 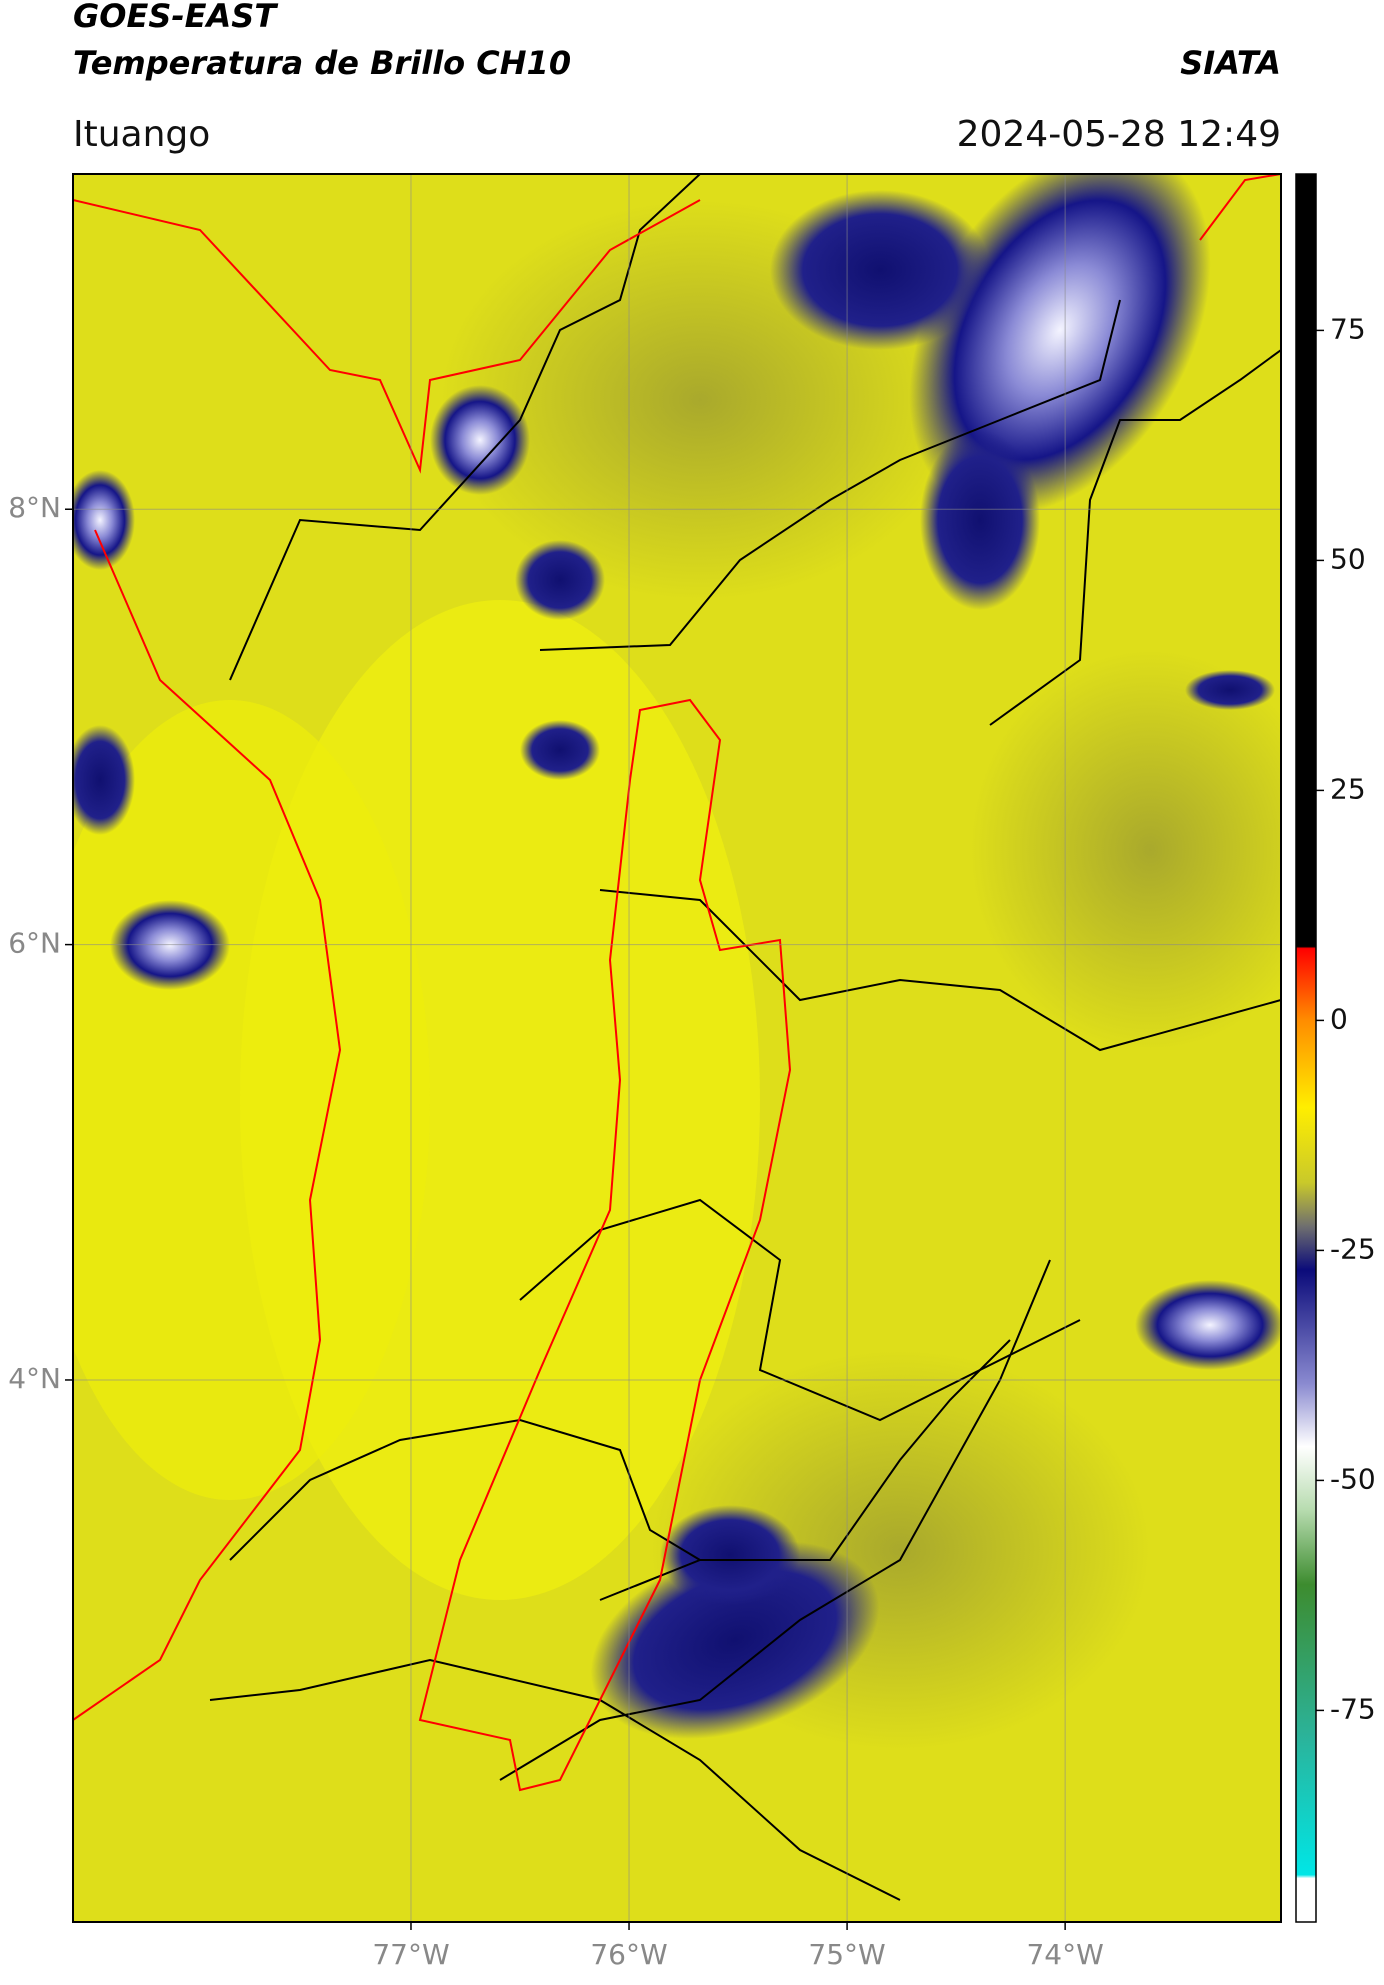 I want to click on colorbar-tick-label: 25, so click(x=1348, y=788).